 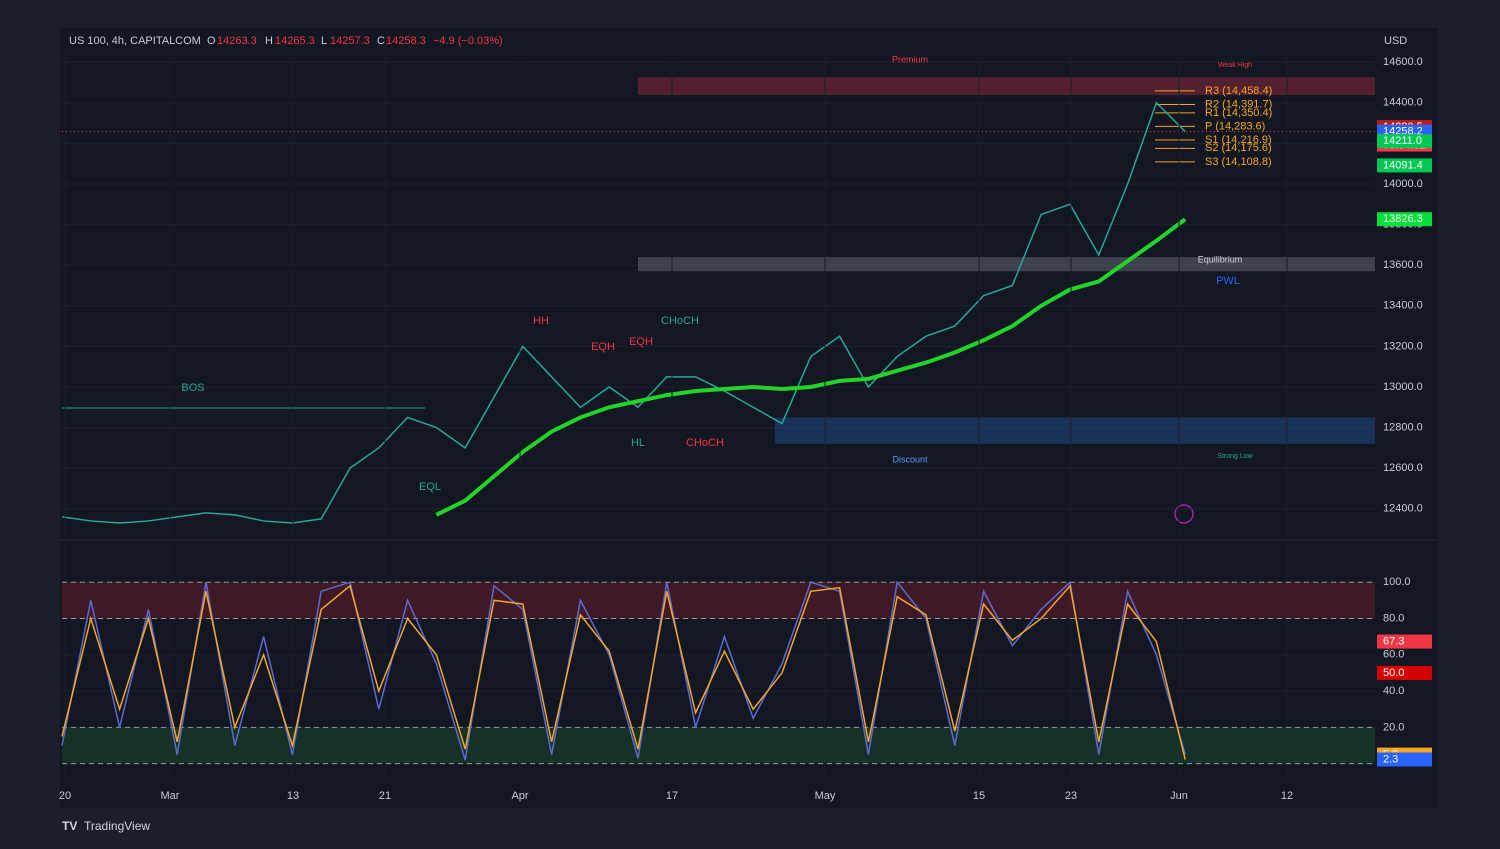 What do you see at coordinates (672, 796) in the screenshot?
I see `x-tick-label: 17` at bounding box center [672, 796].